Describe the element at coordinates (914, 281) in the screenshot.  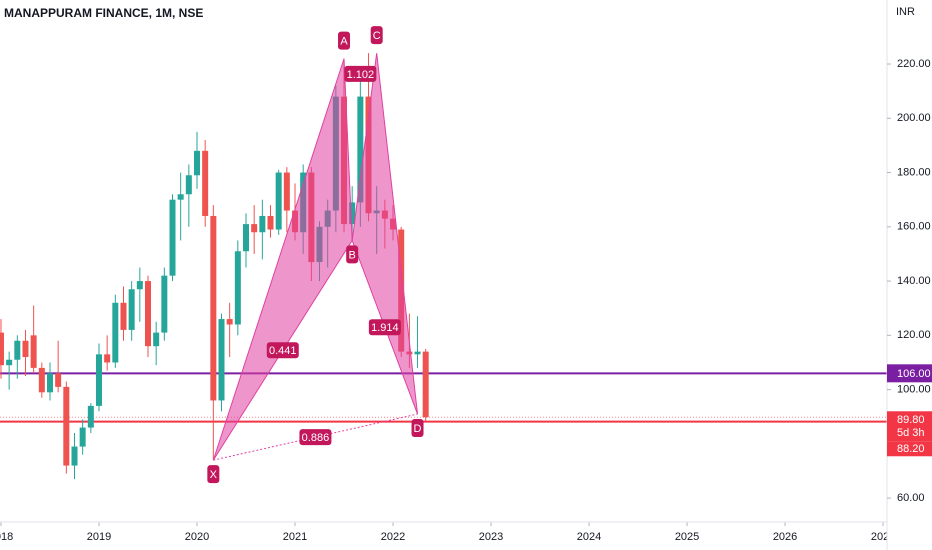
I see `y-tick-label: 140.00` at that location.